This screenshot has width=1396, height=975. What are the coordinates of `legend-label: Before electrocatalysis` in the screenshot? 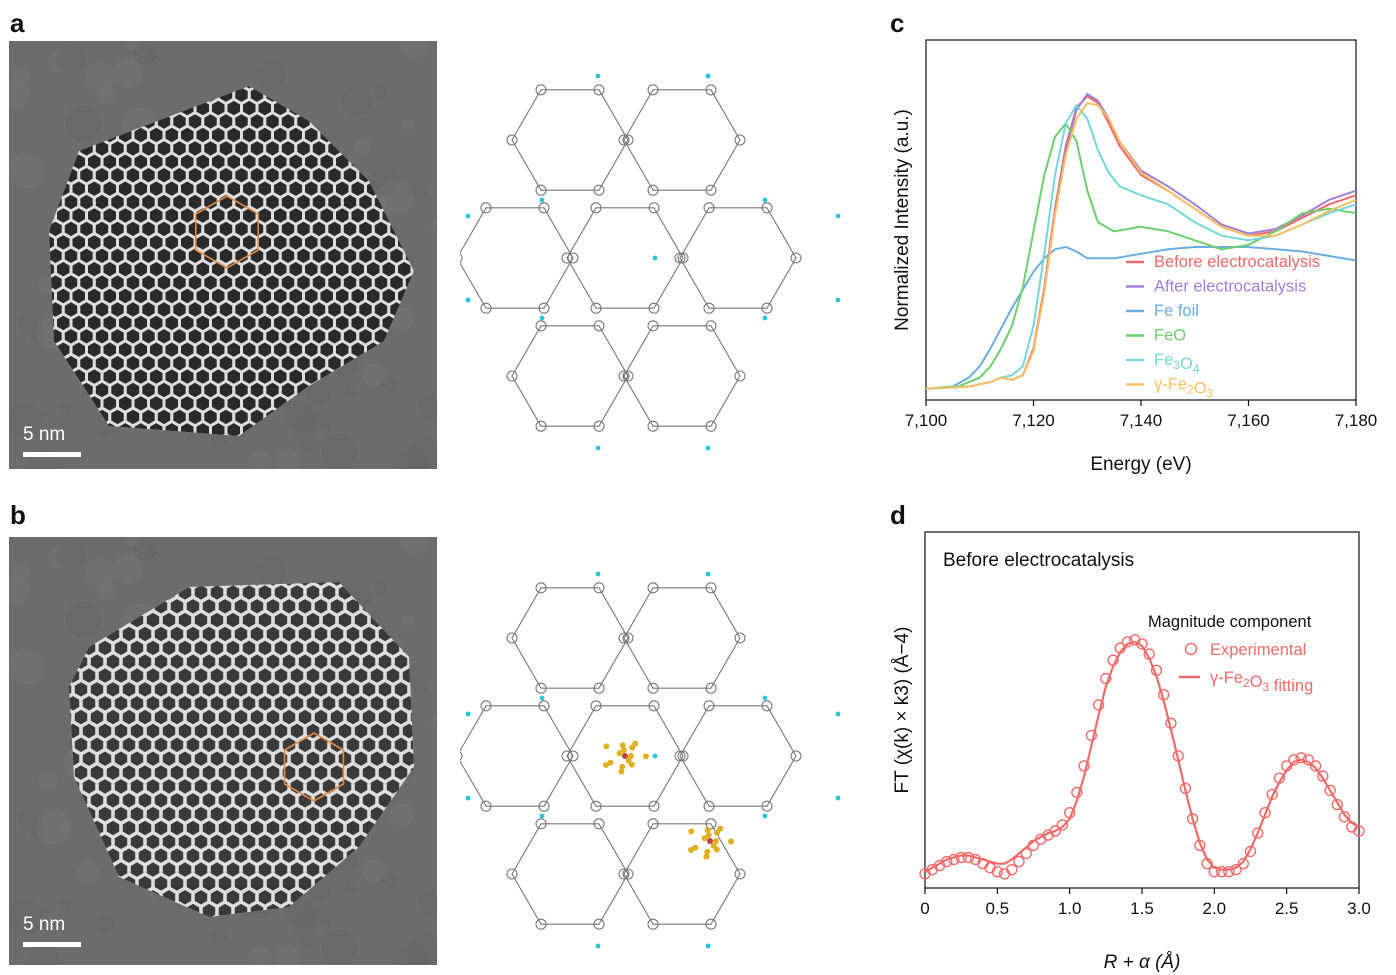 It's located at (1237, 262).